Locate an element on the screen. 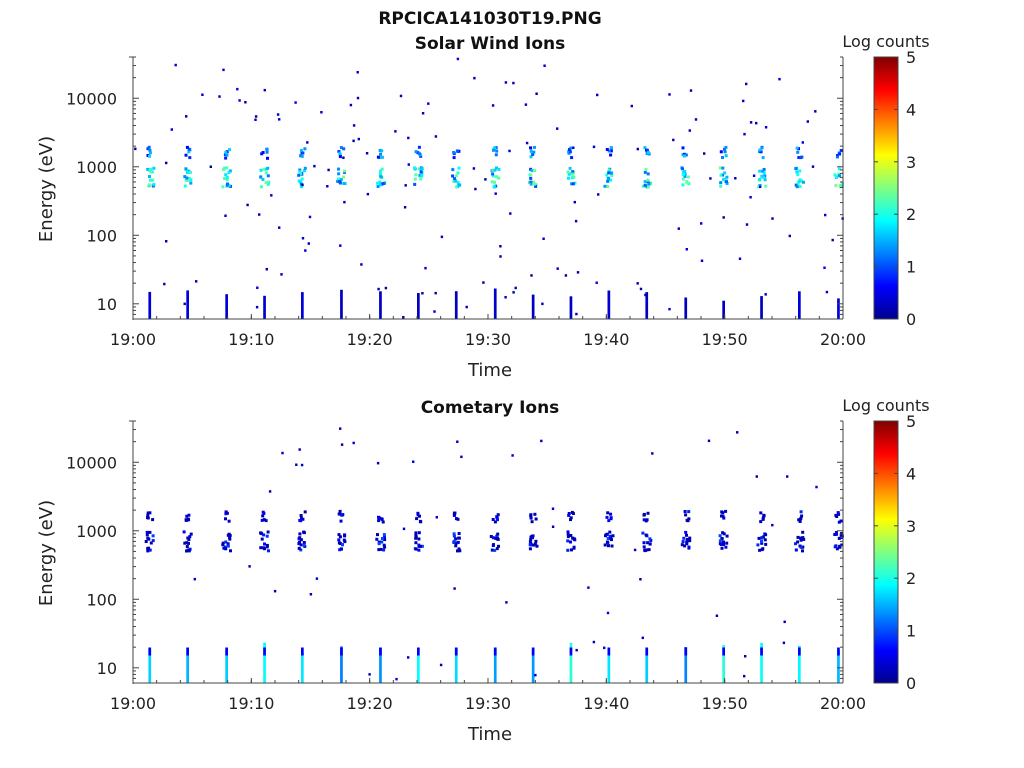 This screenshot has height=768, width=1024. x-tick-label: 19:20 is located at coordinates (370, 339).